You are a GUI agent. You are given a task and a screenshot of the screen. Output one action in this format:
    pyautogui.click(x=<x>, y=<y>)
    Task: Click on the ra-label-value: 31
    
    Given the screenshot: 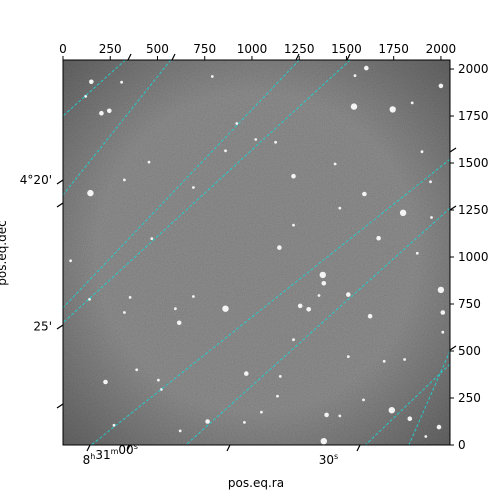 What is the action you would take?
    pyautogui.click(x=102, y=455)
    